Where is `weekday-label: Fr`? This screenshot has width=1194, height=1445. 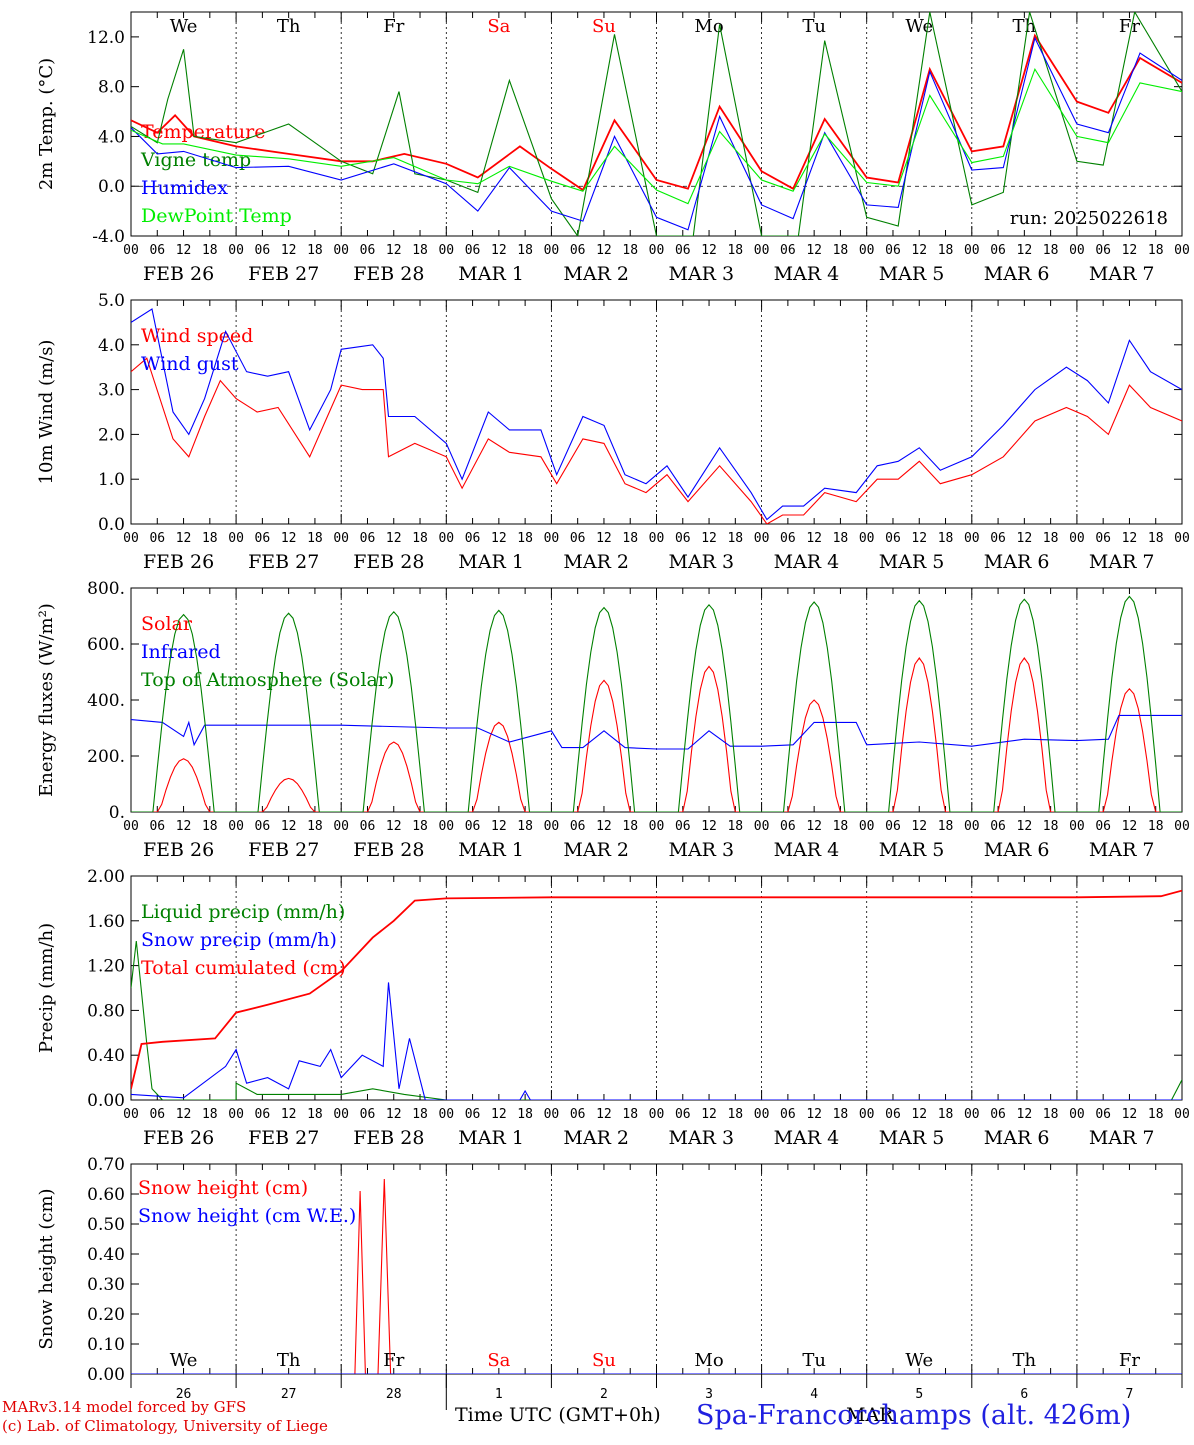 weekday-label: Fr is located at coordinates (1129, 26).